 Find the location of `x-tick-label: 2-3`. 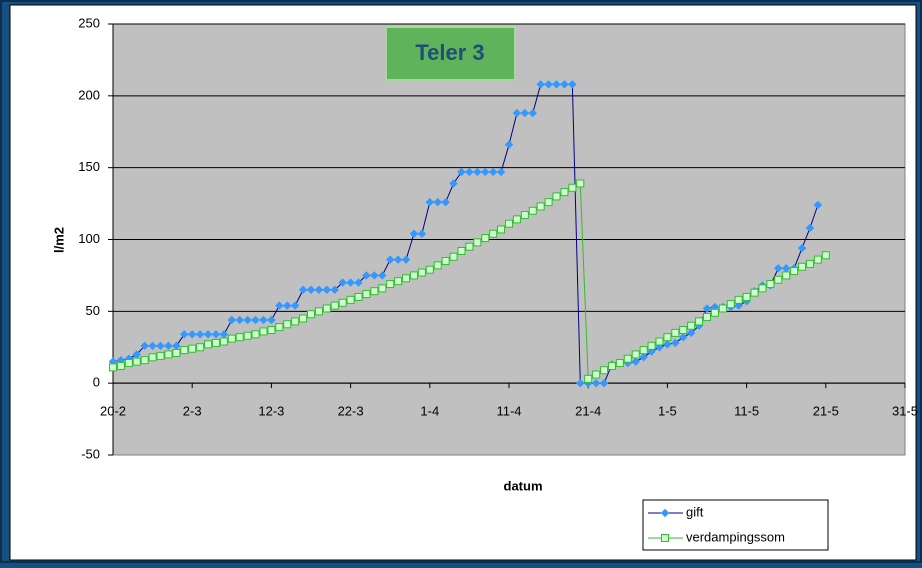

x-tick-label: 2-3 is located at coordinates (192, 411).